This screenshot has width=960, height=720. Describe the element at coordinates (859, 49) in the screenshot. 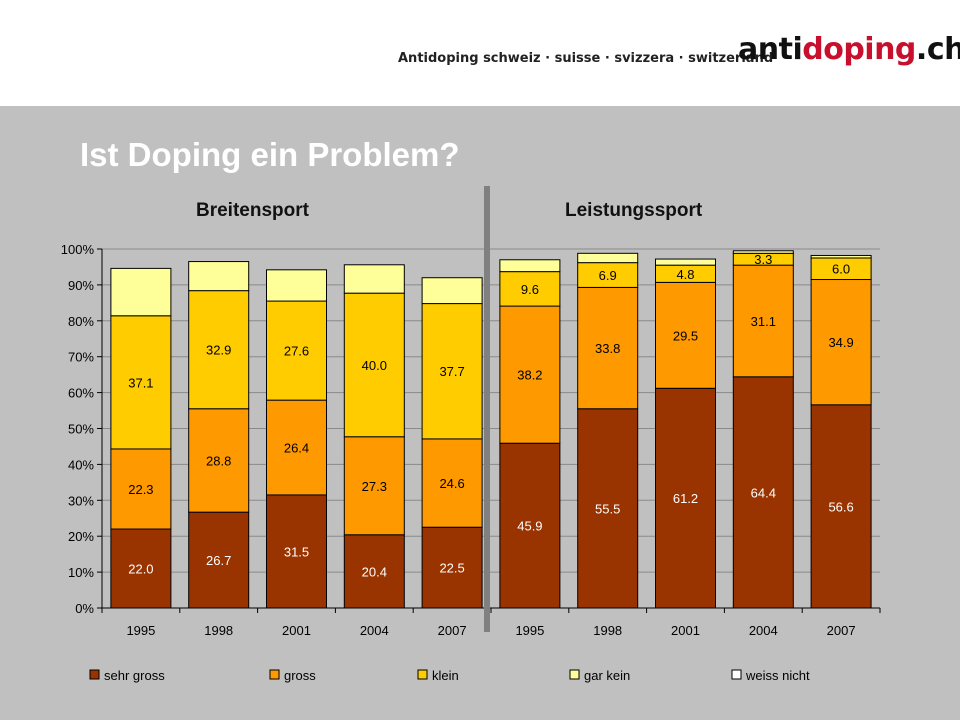

I see `logo-part-doping: doping` at that location.